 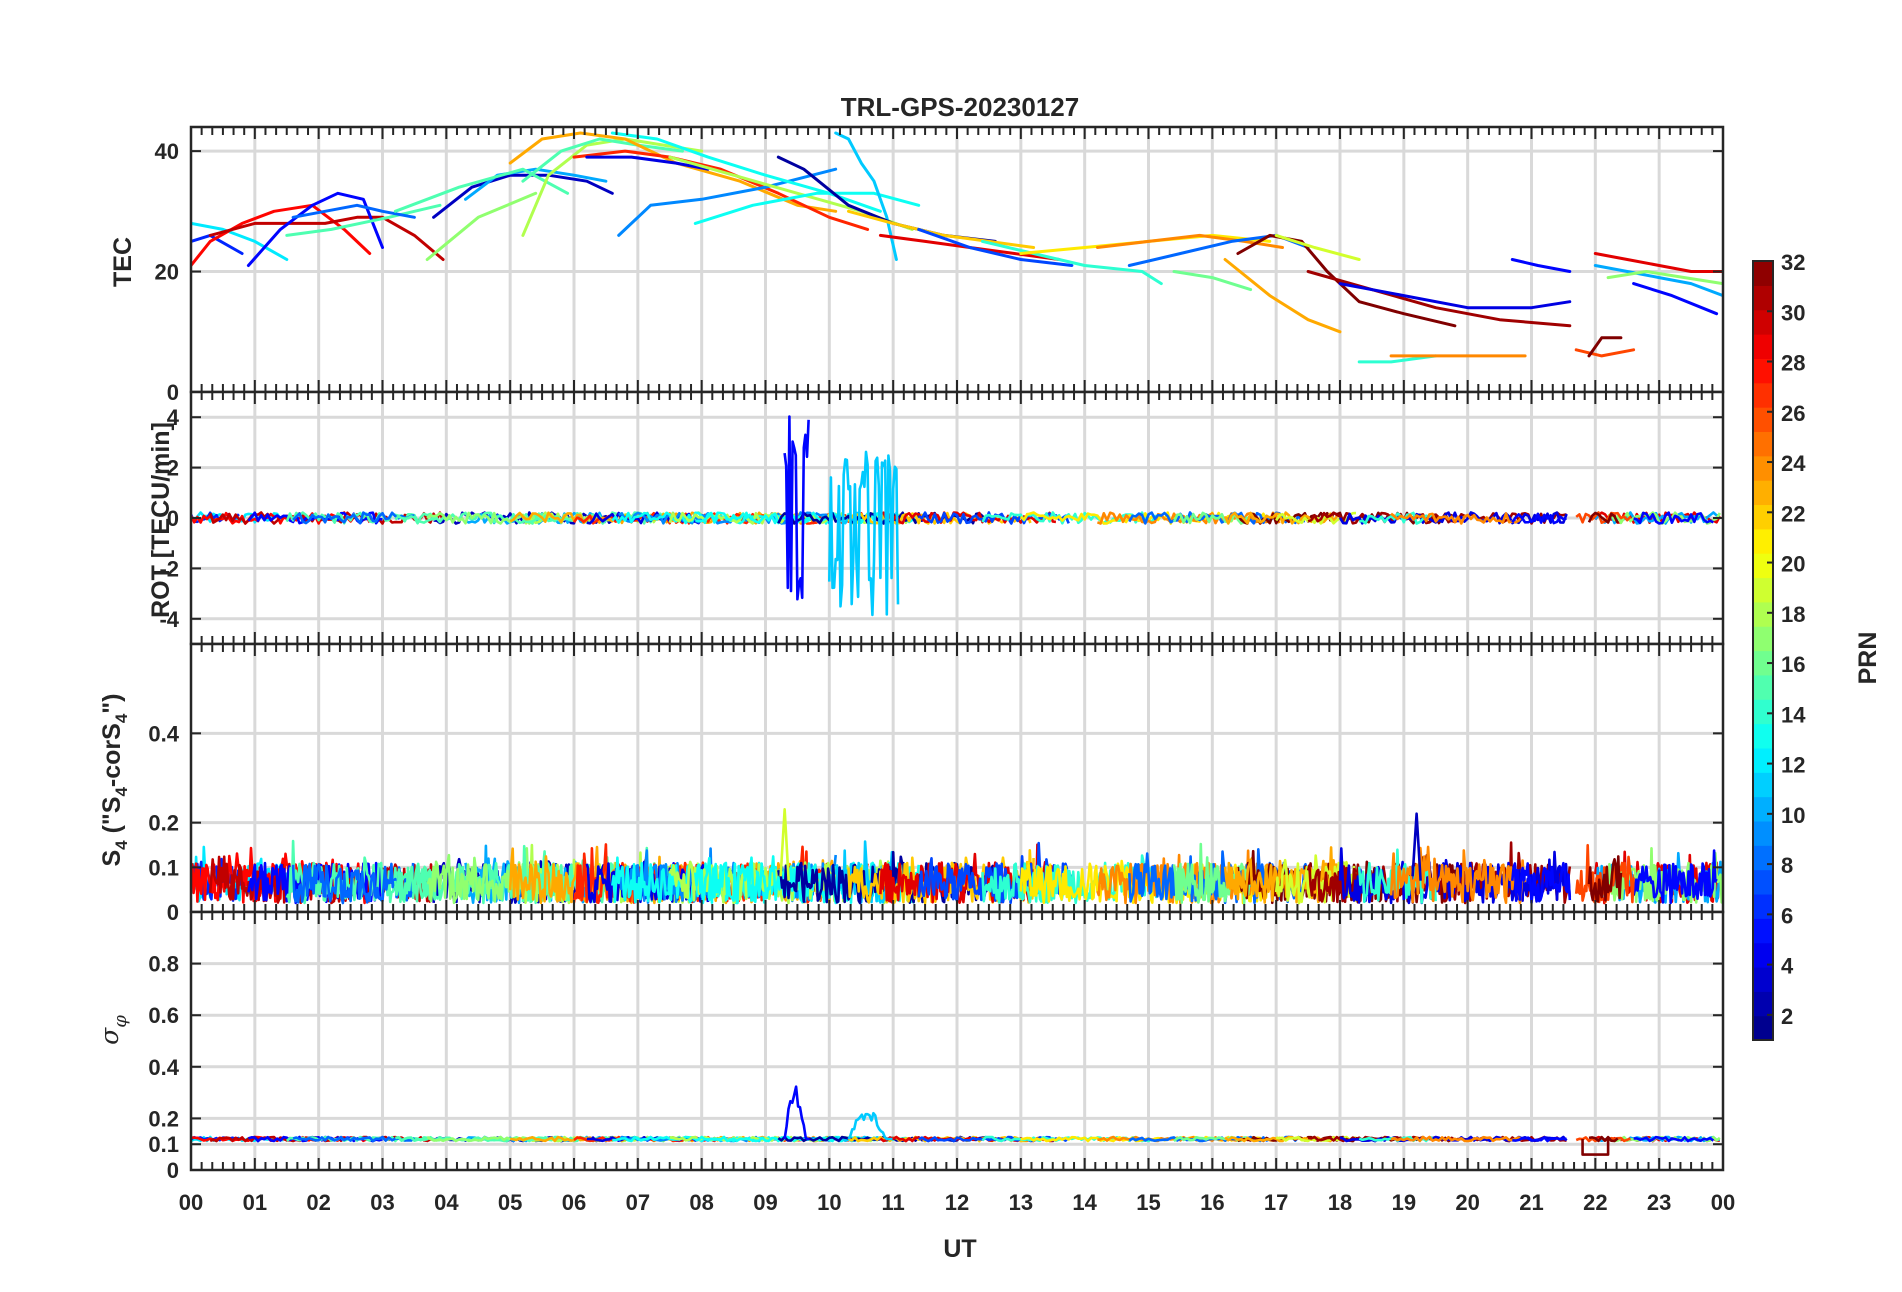 I want to click on y-tick-label: 0.1, so click(x=163, y=1144).